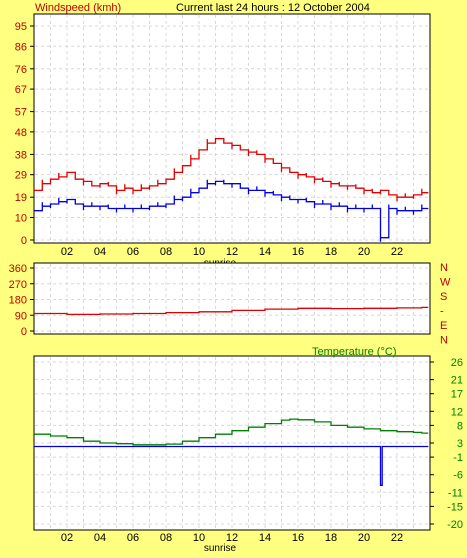  What do you see at coordinates (18, 269) in the screenshot?
I see `y-tick-label: 360` at bounding box center [18, 269].